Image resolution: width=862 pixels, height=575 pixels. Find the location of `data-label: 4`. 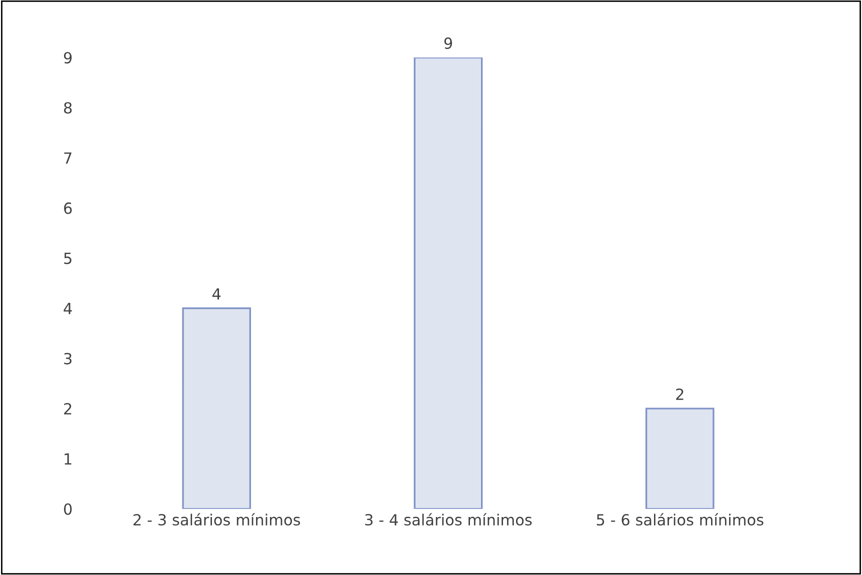

data-label: 4 is located at coordinates (216, 294).